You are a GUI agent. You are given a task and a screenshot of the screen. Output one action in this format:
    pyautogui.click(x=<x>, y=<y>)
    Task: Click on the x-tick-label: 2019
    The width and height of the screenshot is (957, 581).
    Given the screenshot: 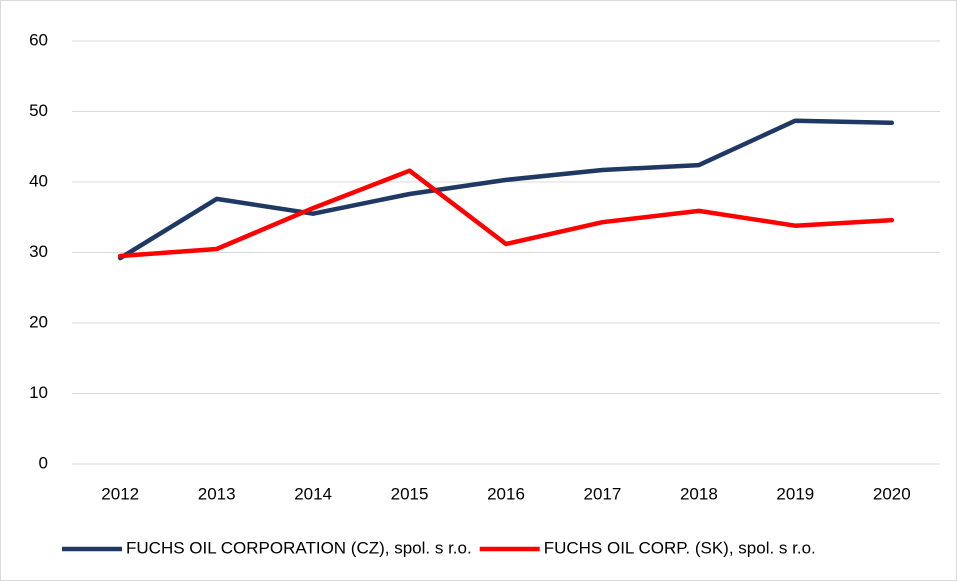 What is the action you would take?
    pyautogui.click(x=795, y=493)
    